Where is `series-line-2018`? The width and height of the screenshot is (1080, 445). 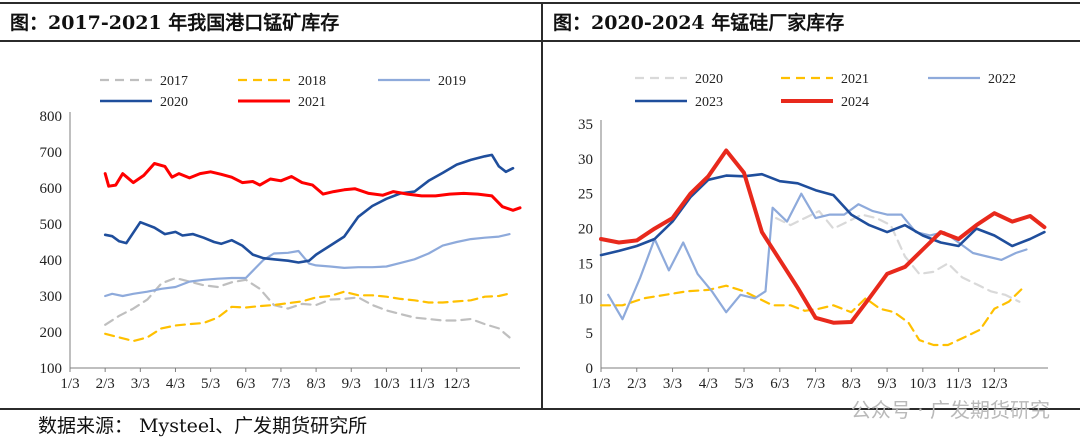
series-line-2018 is located at coordinates (307, 316).